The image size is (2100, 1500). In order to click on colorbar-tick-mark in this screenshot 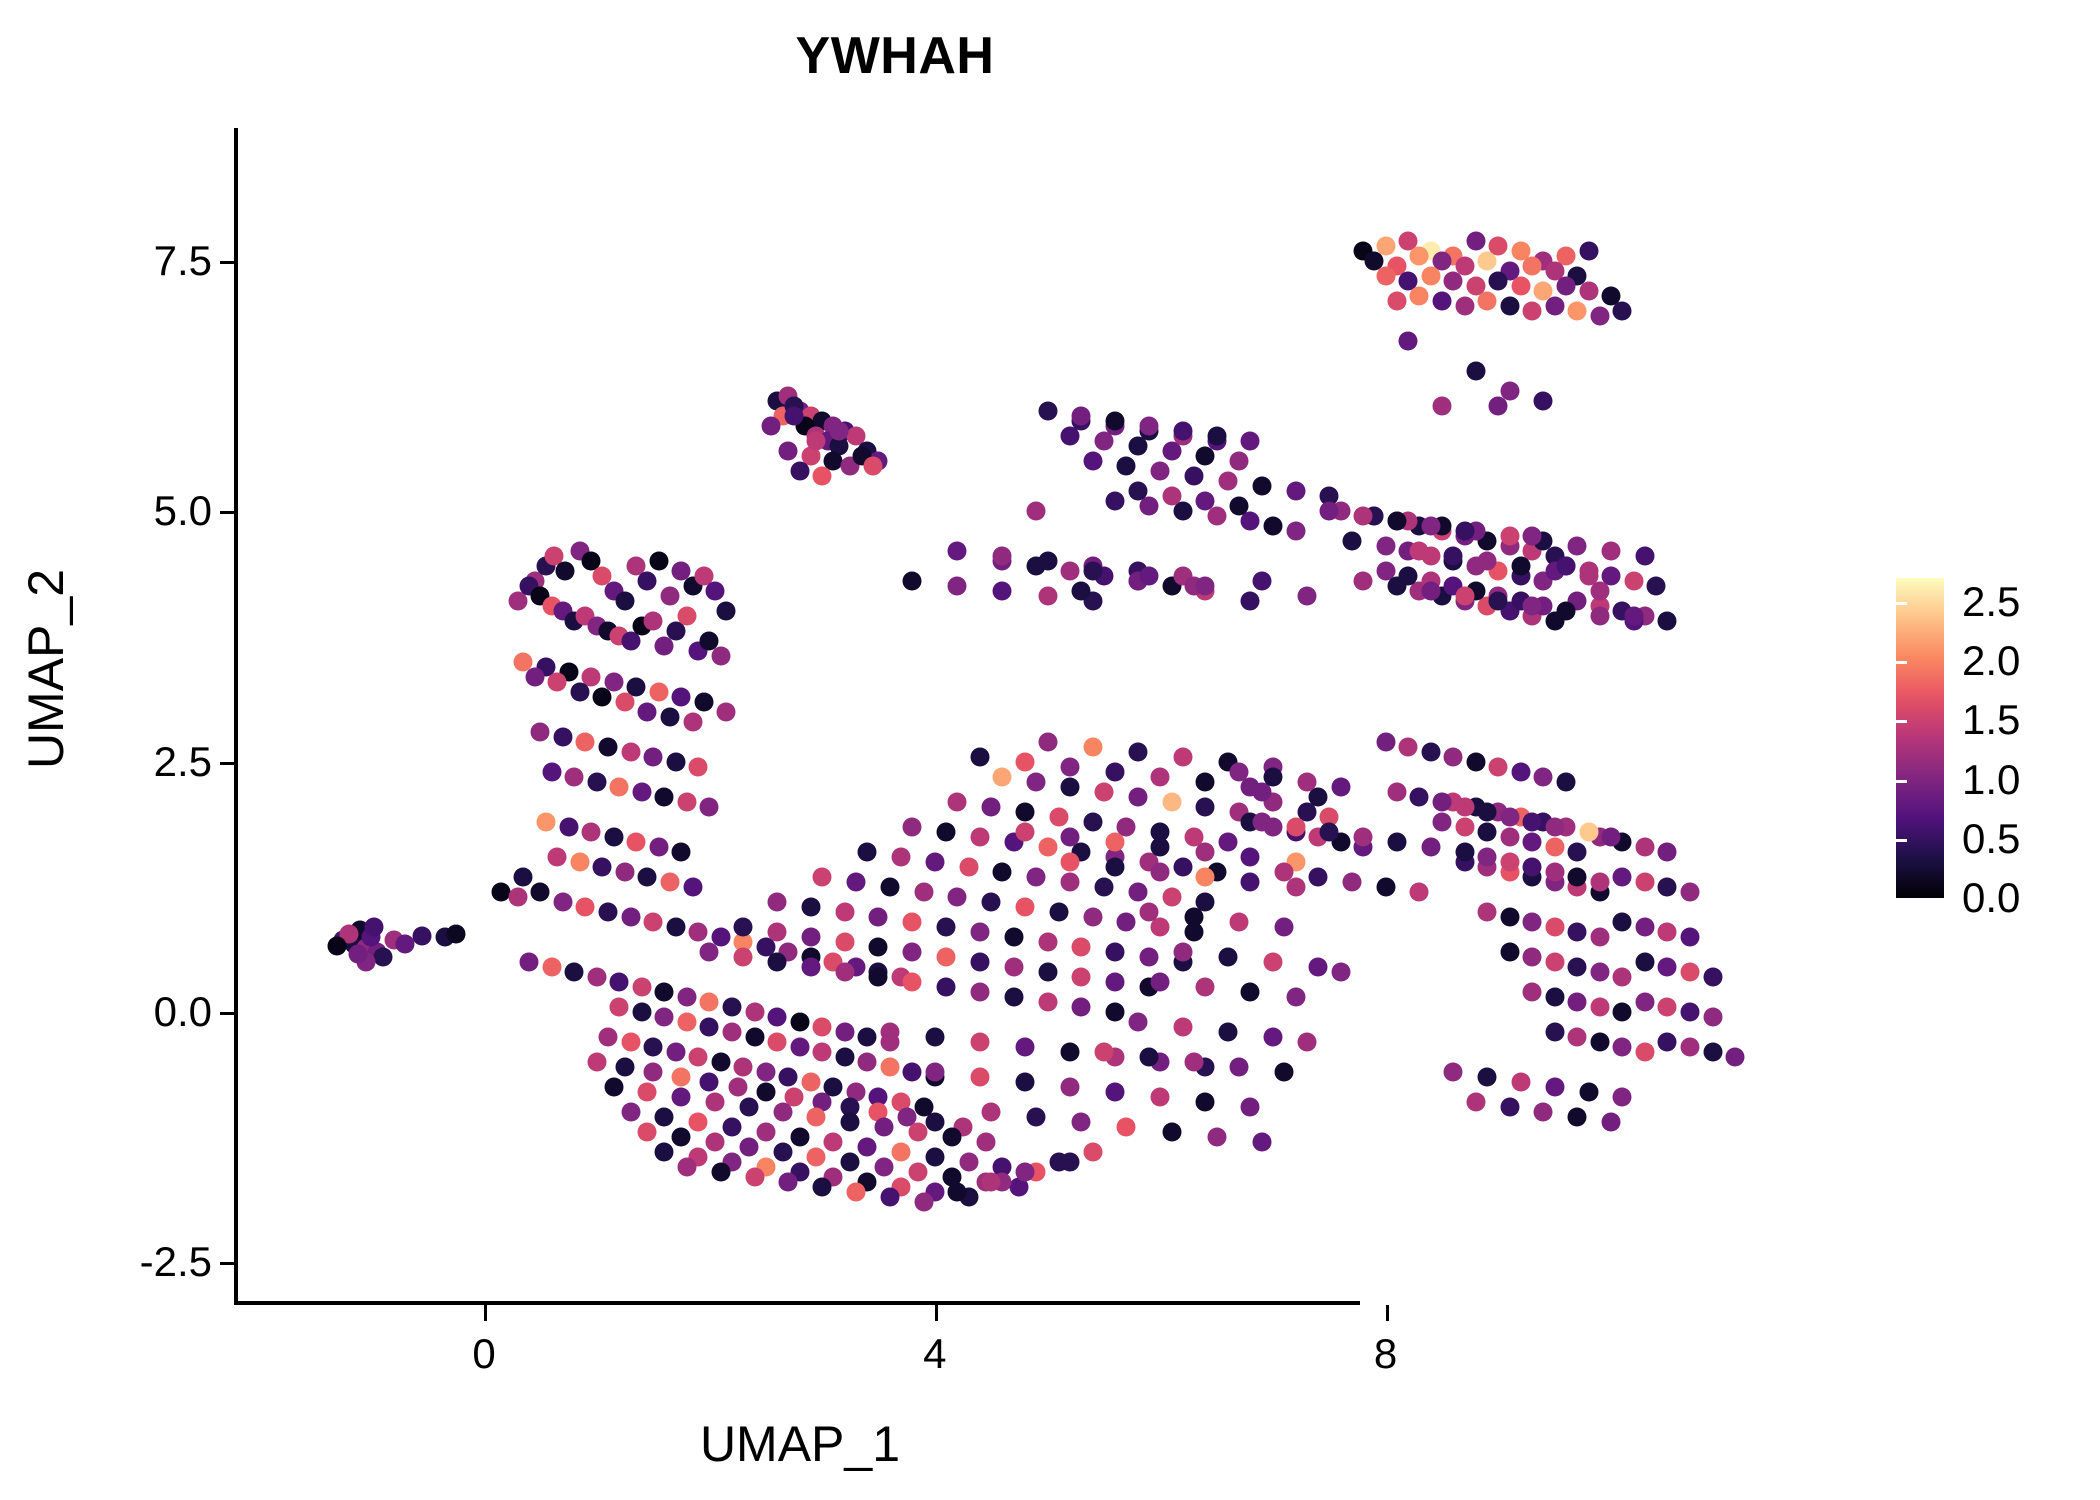, I will do `click(1901, 603)`.